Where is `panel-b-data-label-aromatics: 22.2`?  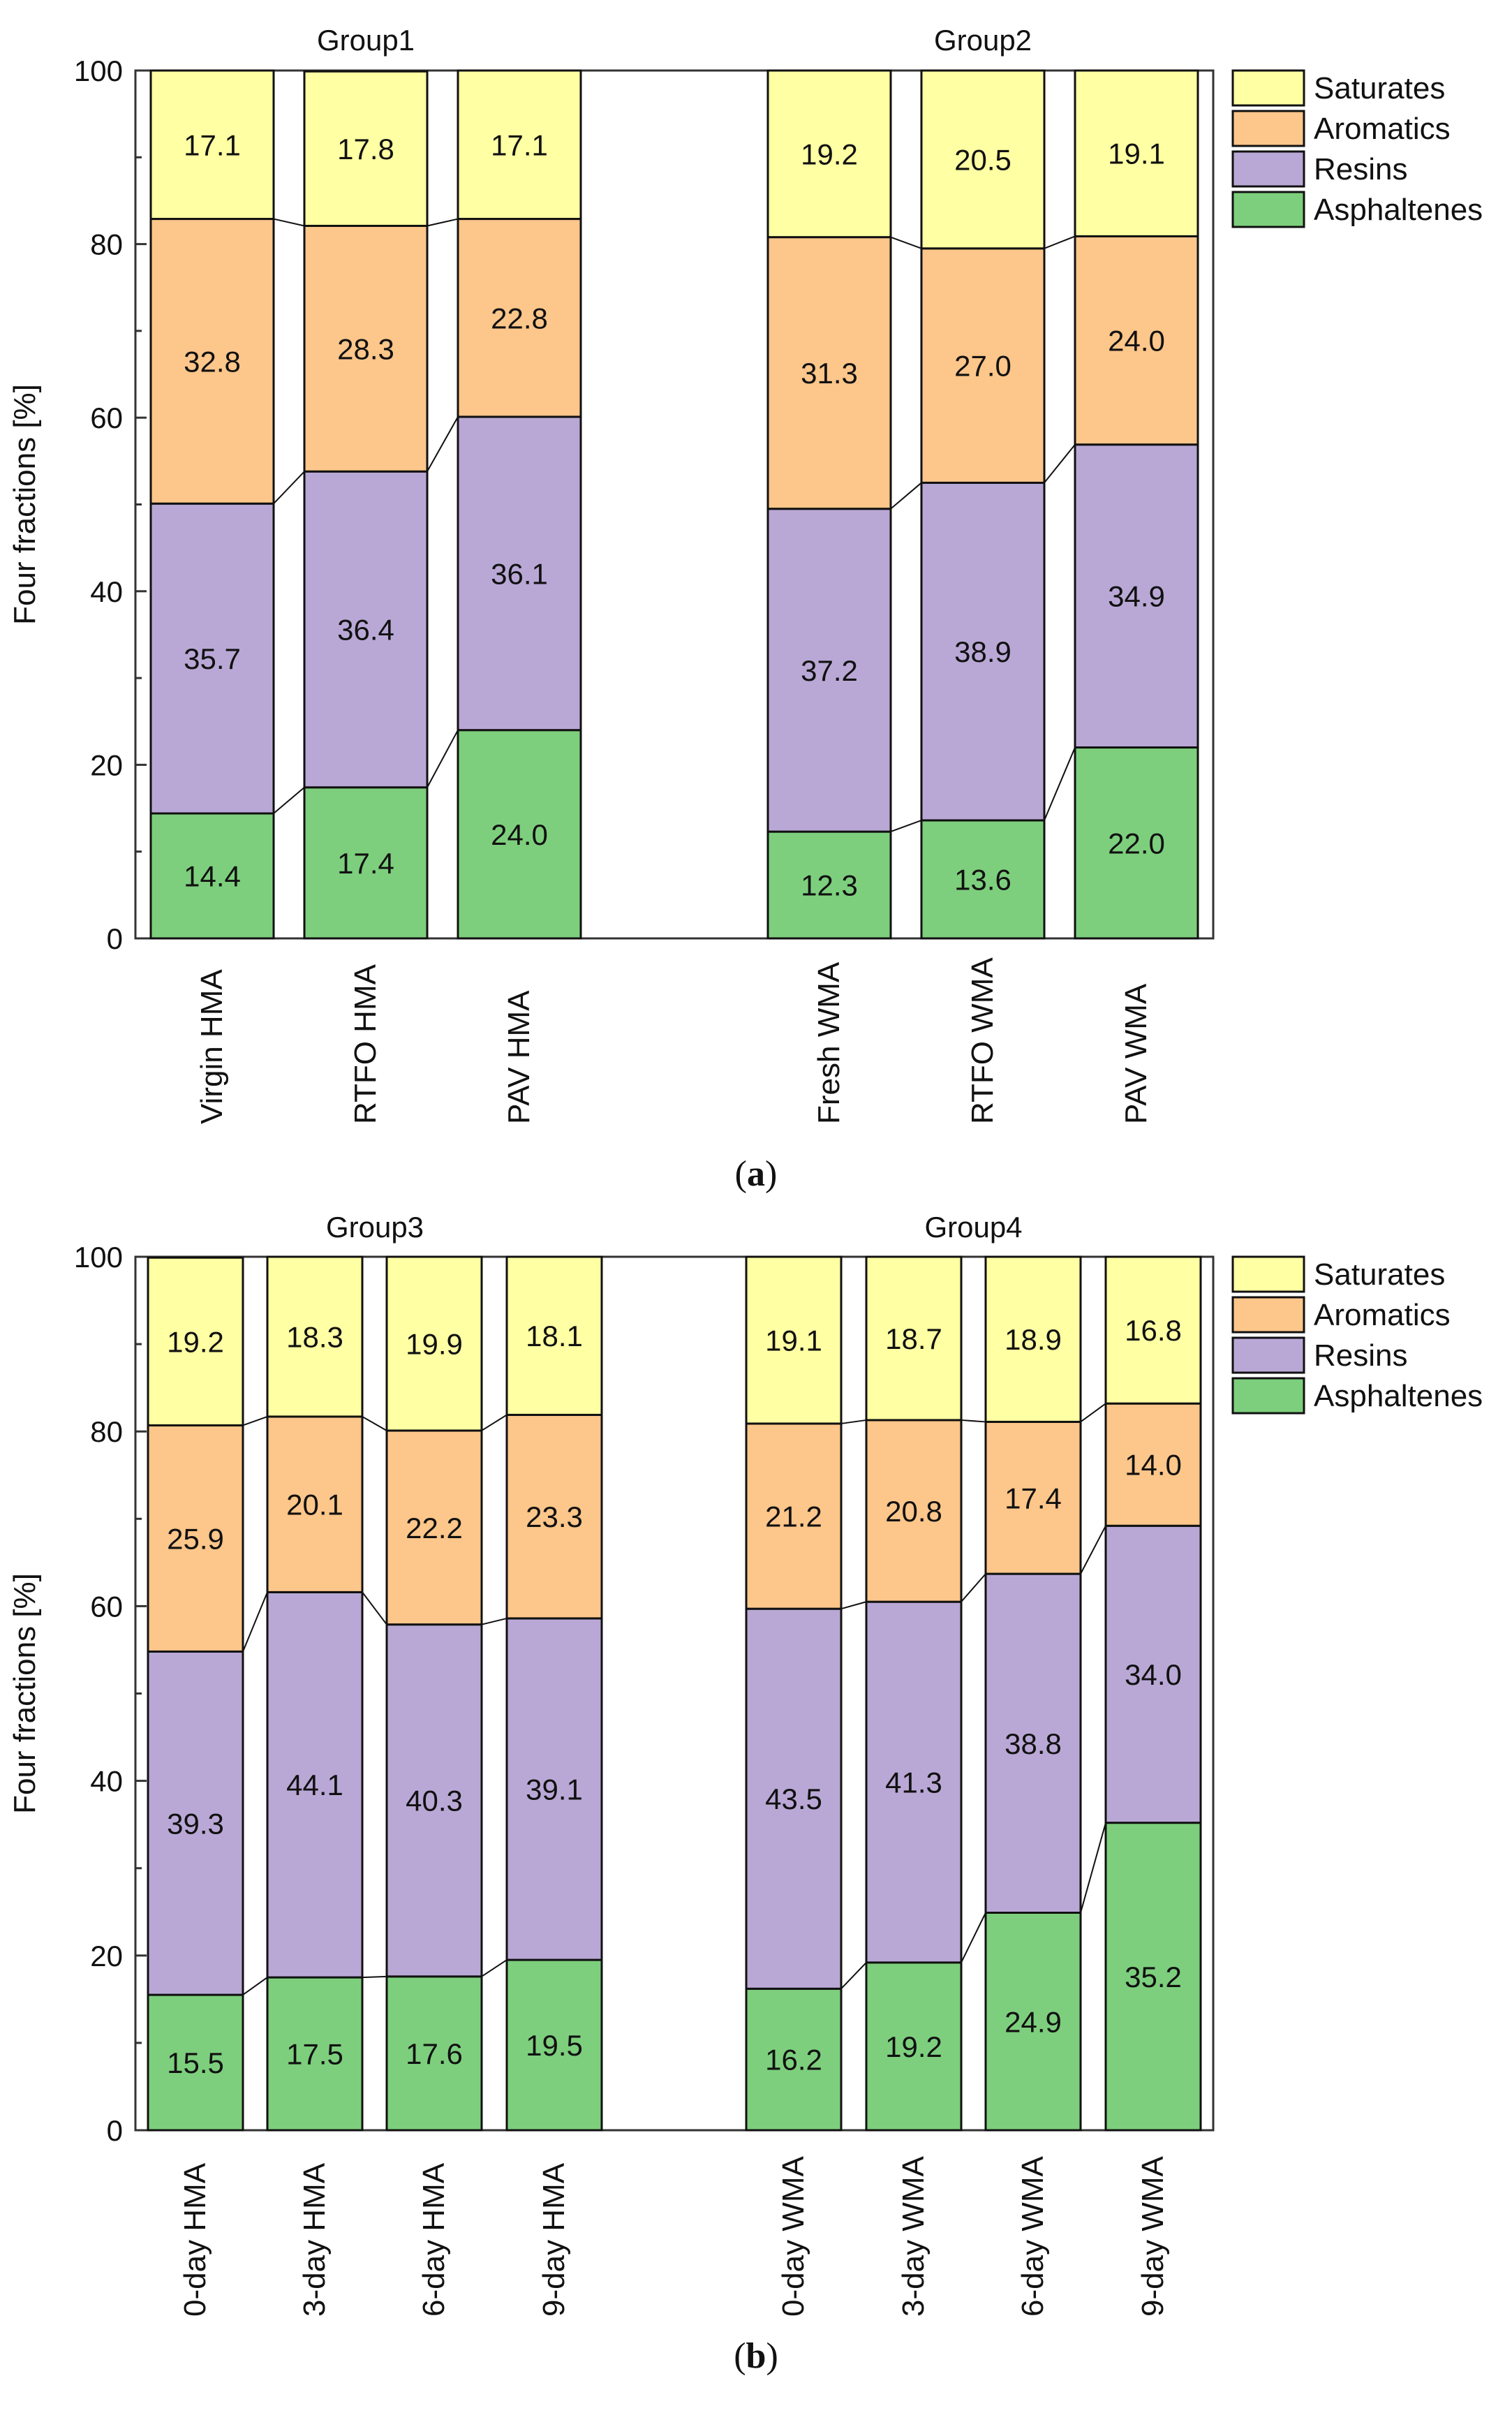
panel-b-data-label-aromatics: 22.2 is located at coordinates (434, 1528).